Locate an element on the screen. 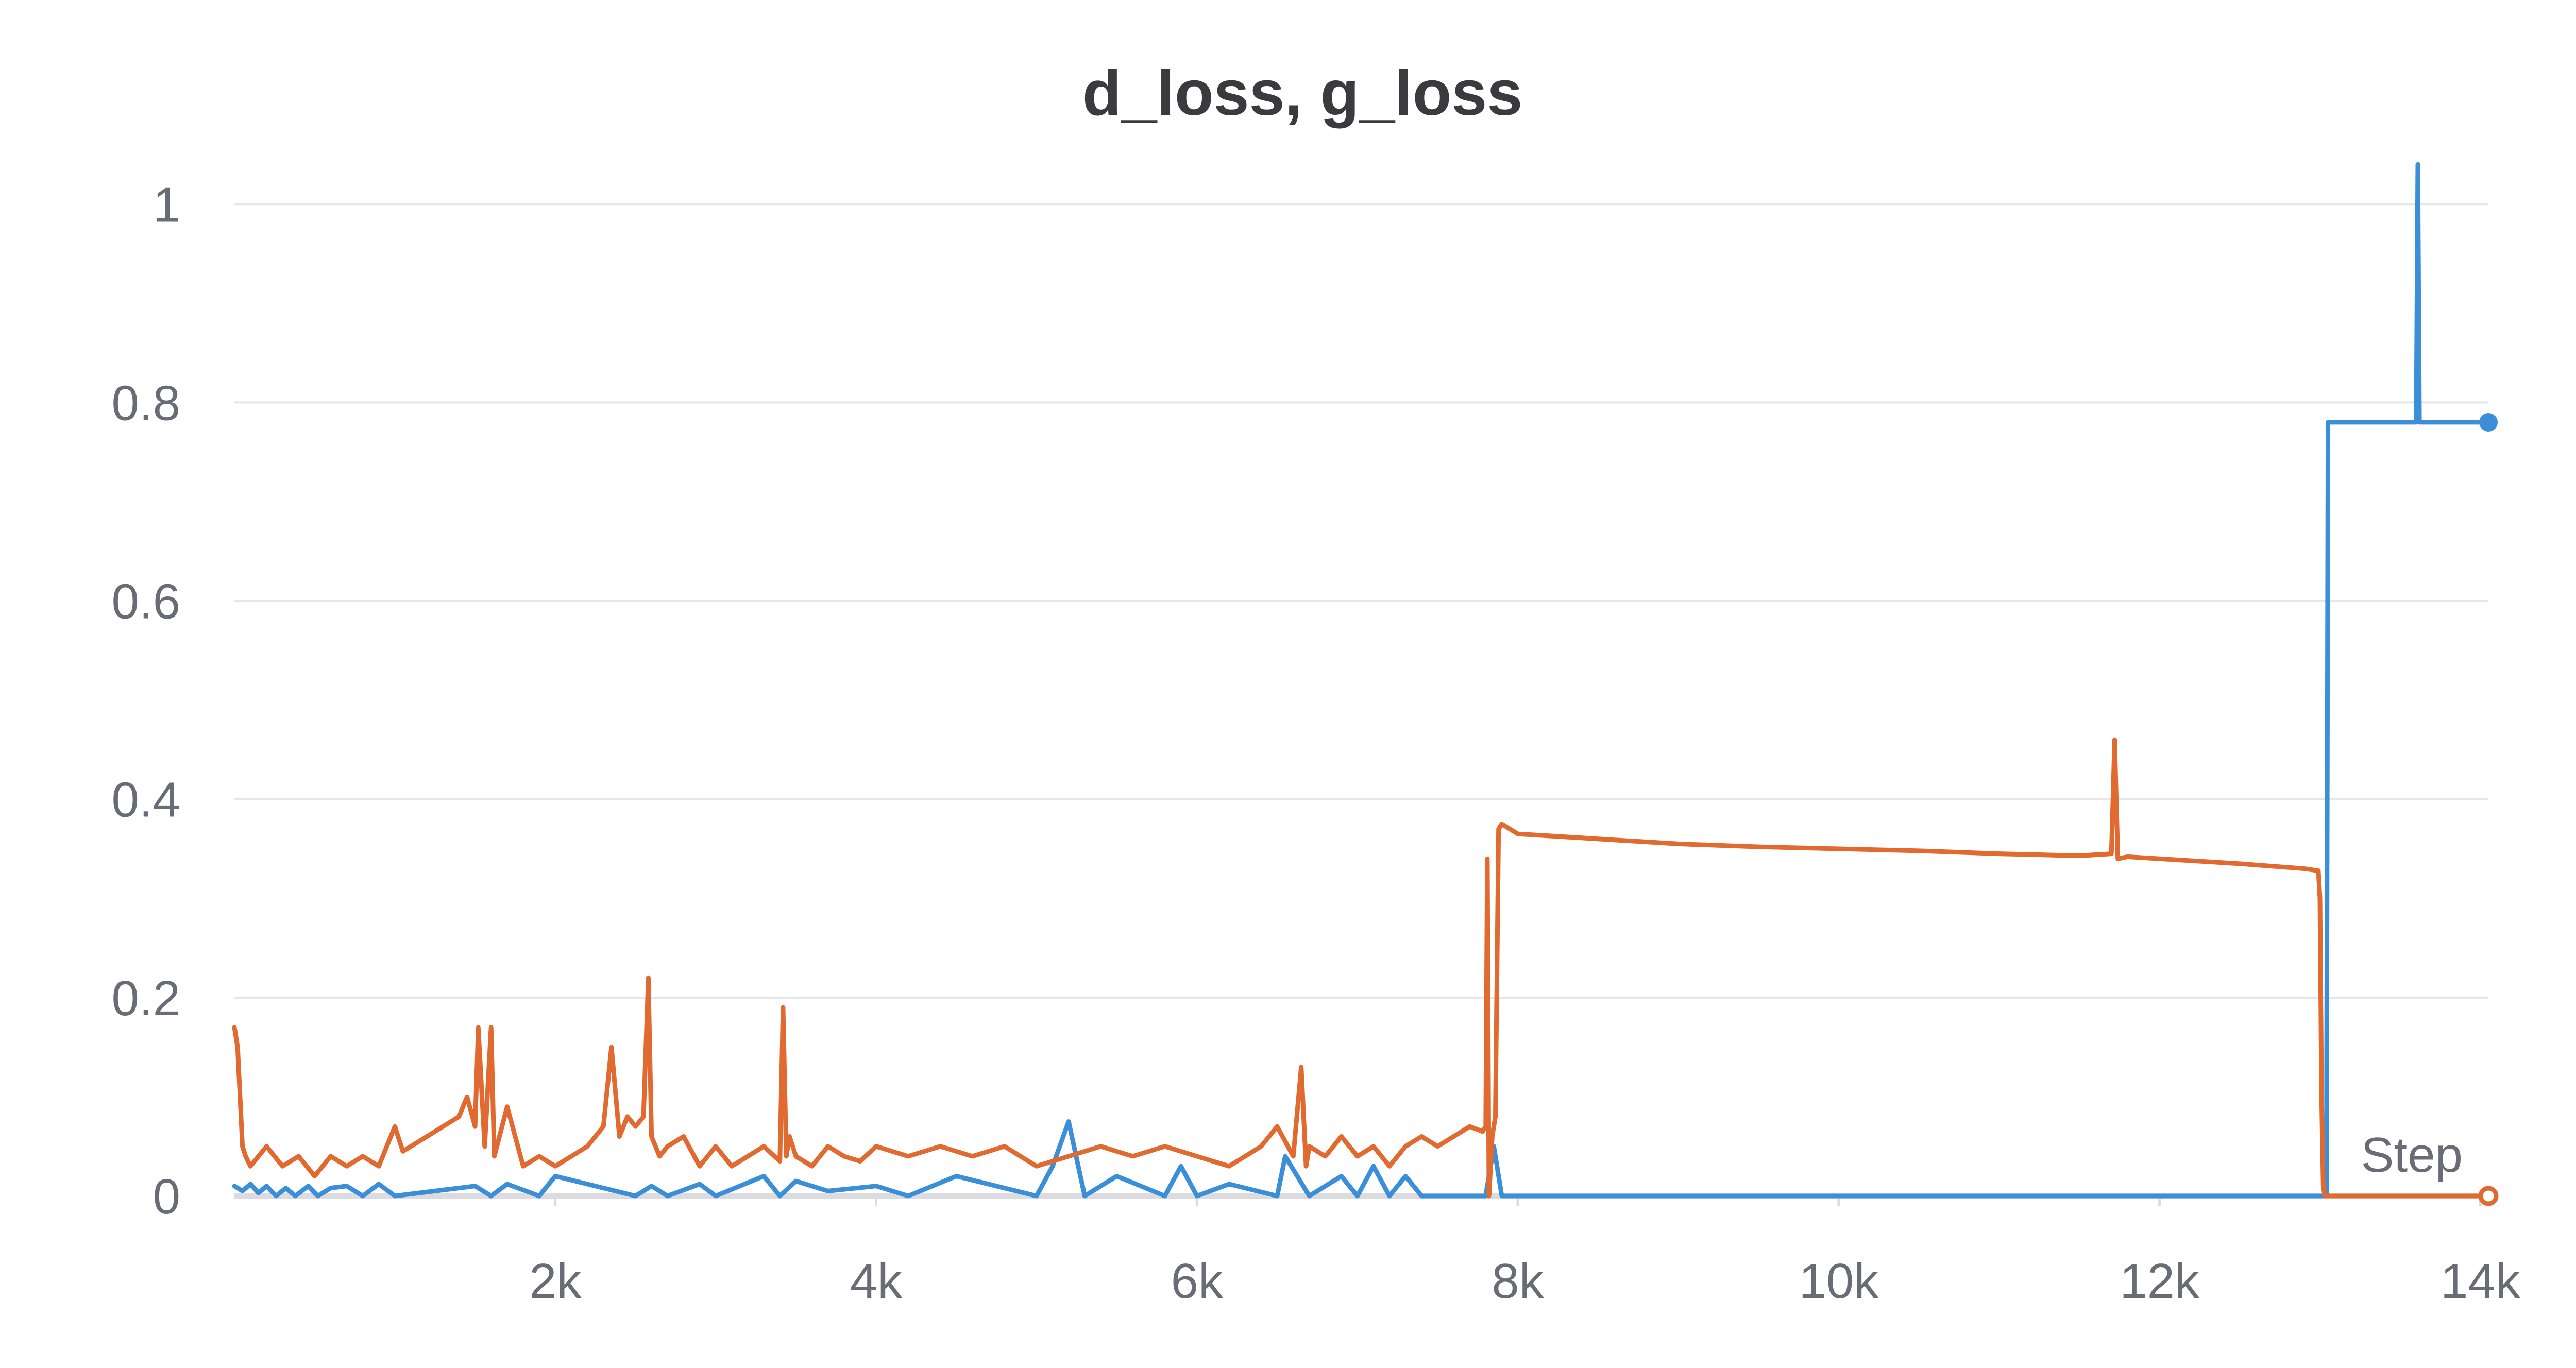 This screenshot has height=1368, width=2576. x-tick-label: 8k is located at coordinates (1518, 1281).